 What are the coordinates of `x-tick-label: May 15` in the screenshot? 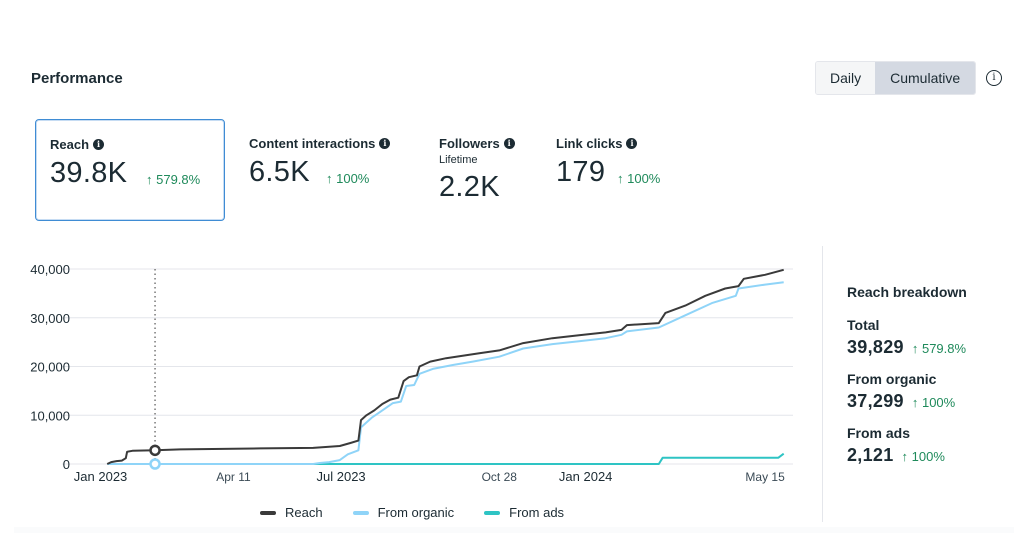 It's located at (765, 477).